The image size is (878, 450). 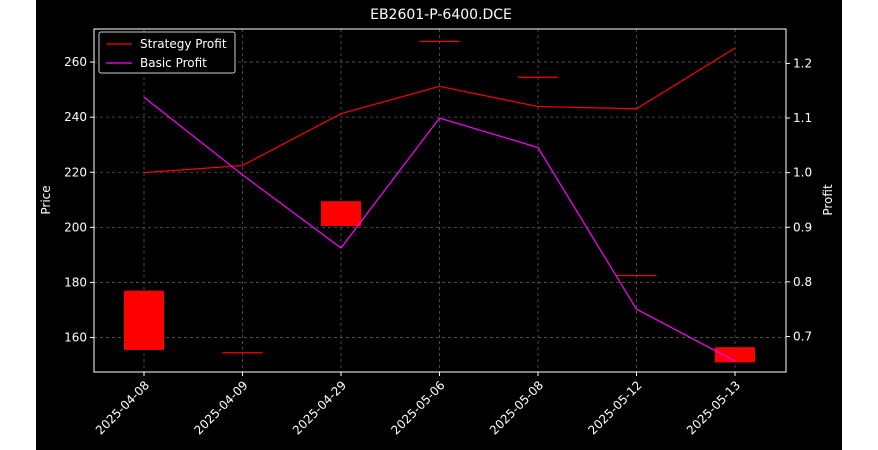 What do you see at coordinates (802, 336) in the screenshot?
I see `right-tick-label: 0.7` at bounding box center [802, 336].